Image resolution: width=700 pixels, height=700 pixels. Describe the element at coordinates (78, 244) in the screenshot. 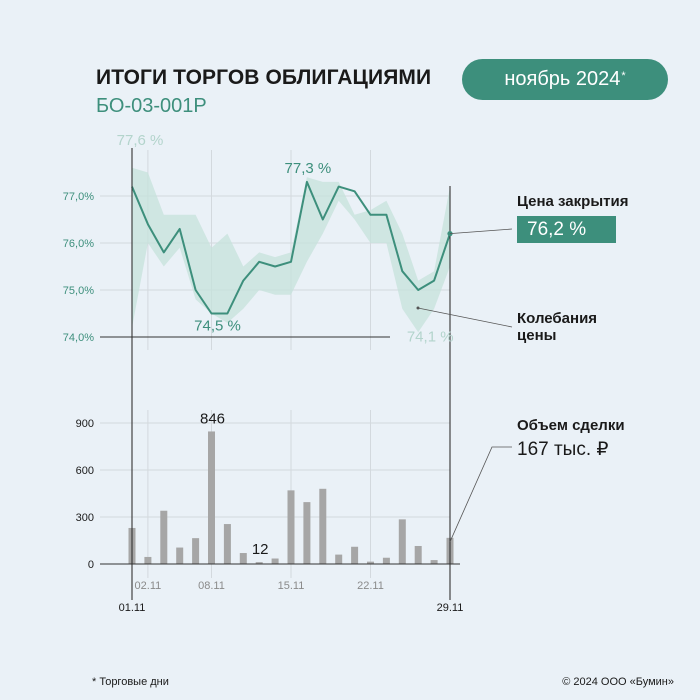

I see `price-ytick-label: 76,0%` at that location.